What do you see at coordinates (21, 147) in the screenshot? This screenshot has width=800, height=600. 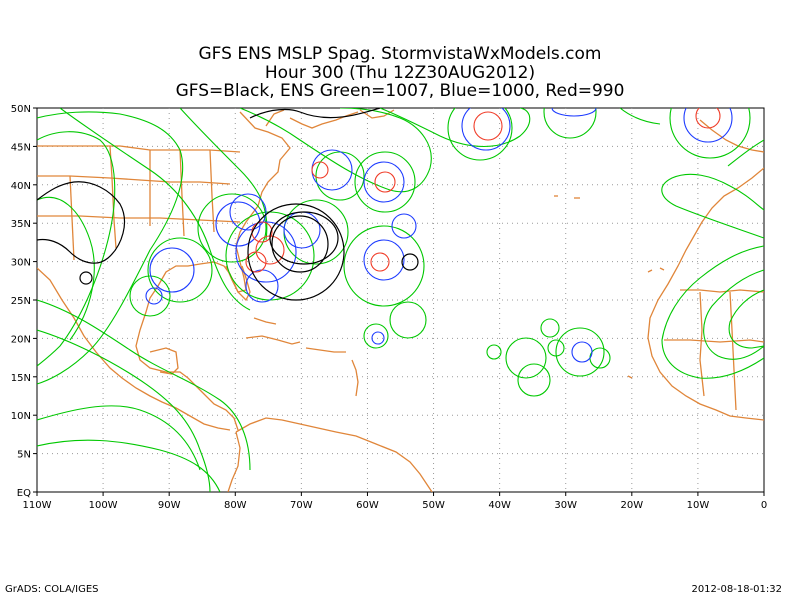 I see `lat-label: 45N` at bounding box center [21, 147].